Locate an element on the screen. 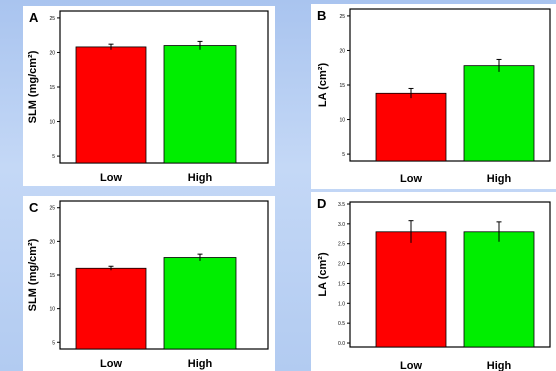  y-tick-label-d-7: 3.5 is located at coordinates (341, 205).